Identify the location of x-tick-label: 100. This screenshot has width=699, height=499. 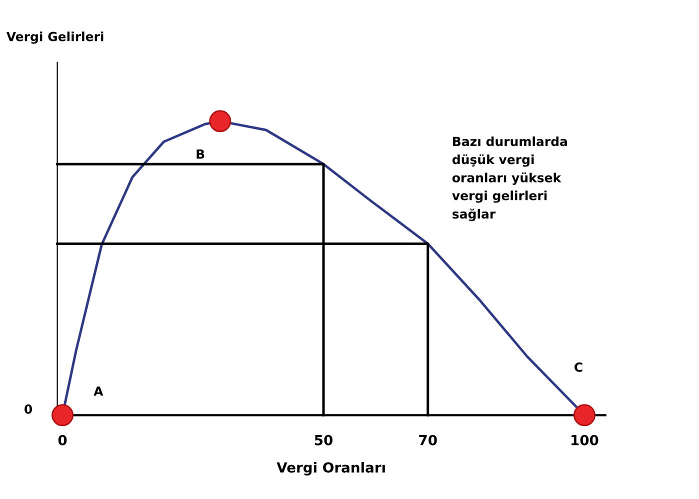
(585, 440).